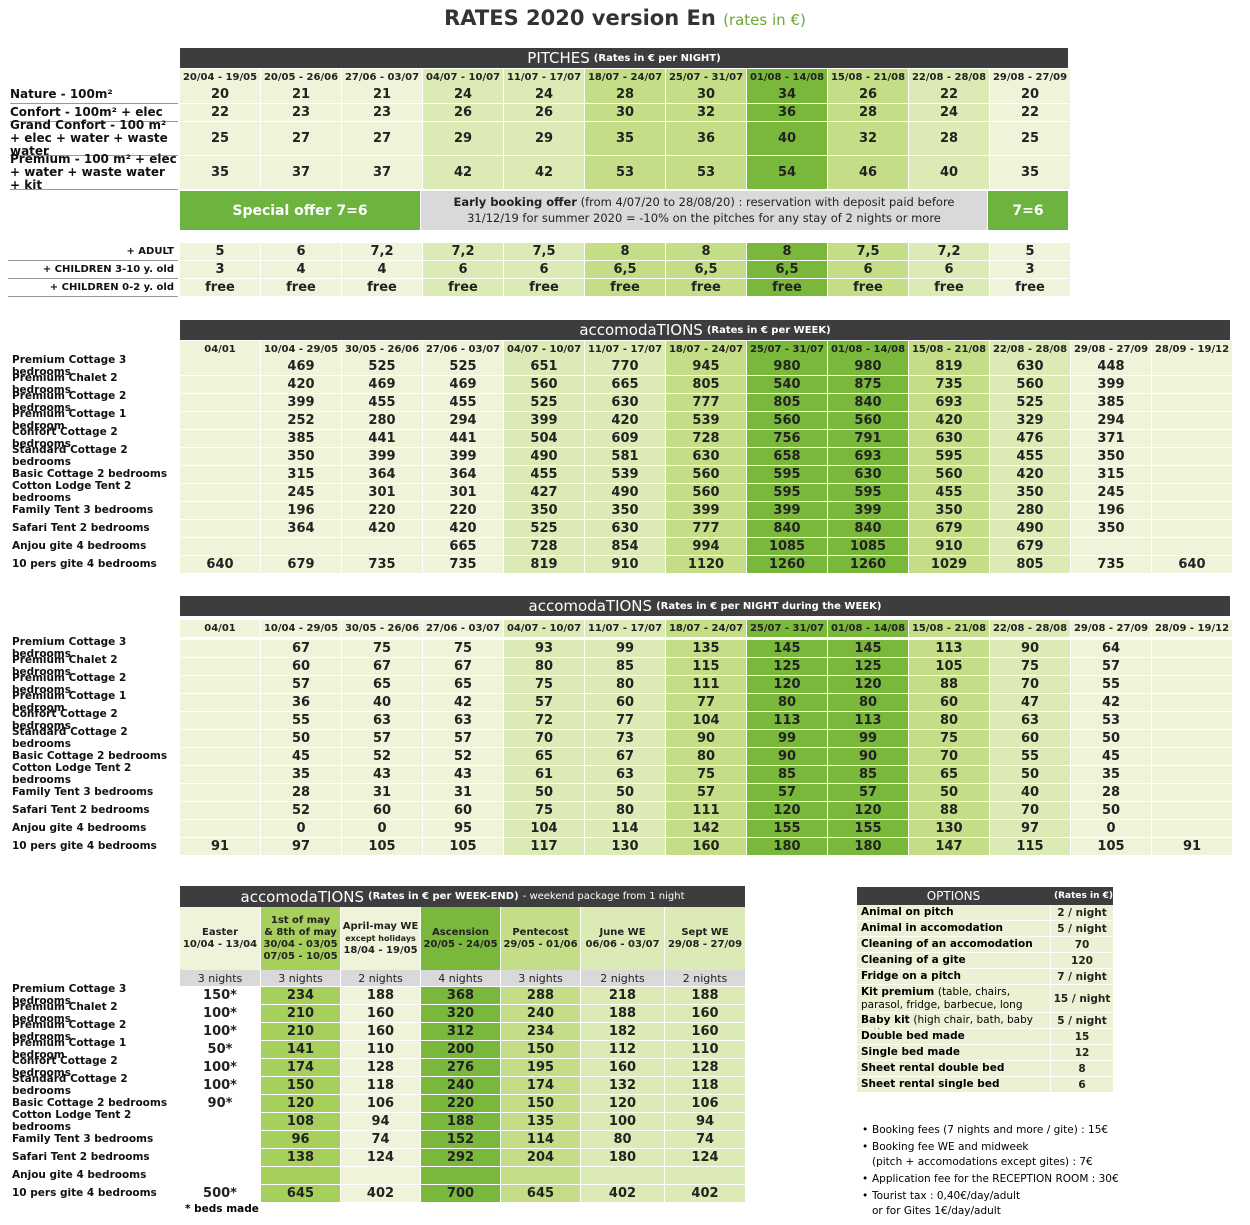 The height and width of the screenshot is (1225, 1250). Describe the element at coordinates (625, 77) in the screenshot. I see `column-date: 18/07 - 24/07` at that location.